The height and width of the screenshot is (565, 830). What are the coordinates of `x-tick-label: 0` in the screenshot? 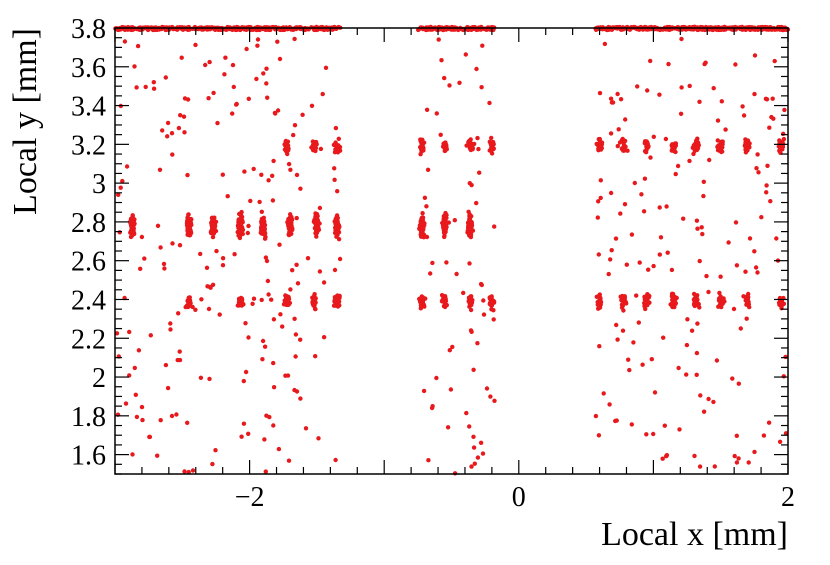 It's located at (519, 497).